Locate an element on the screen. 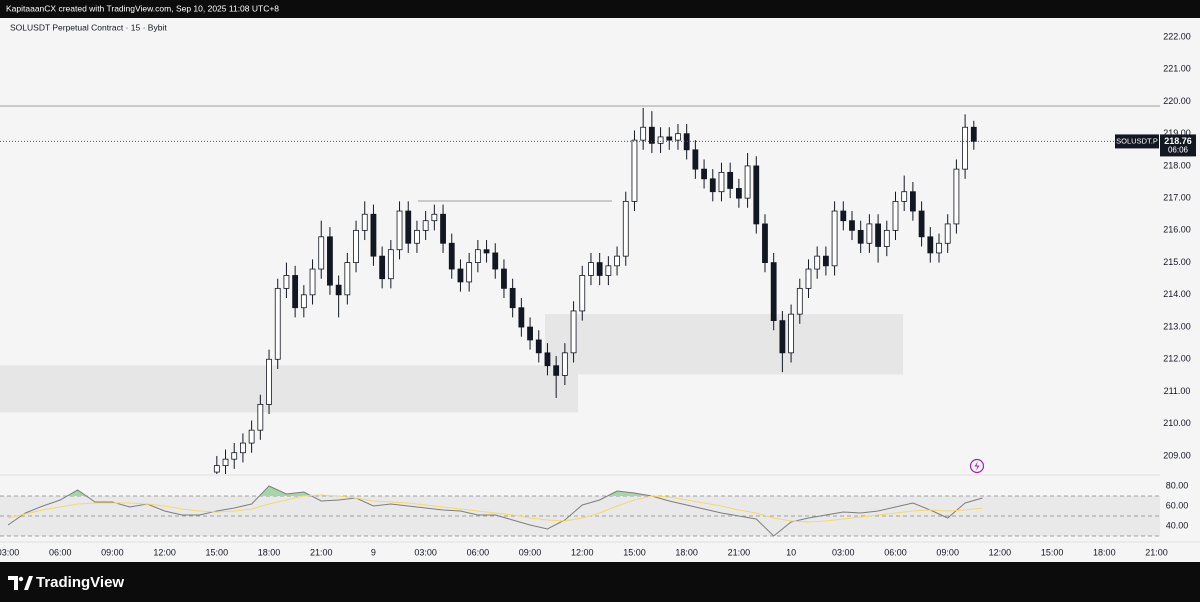 The width and height of the screenshot is (1200, 602). symbol-tag is located at coordinates (1137, 141).